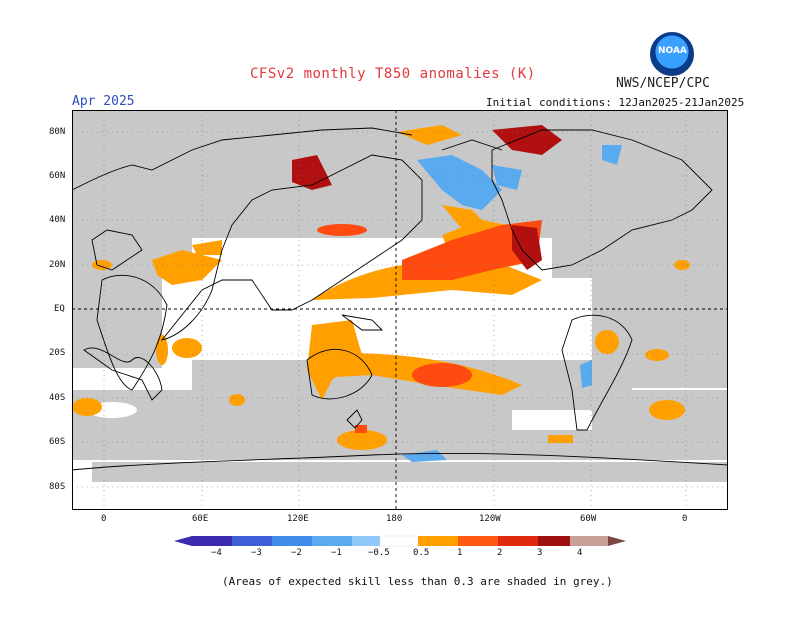 The width and height of the screenshot is (800, 618). Describe the element at coordinates (59, 309) in the screenshot. I see `lat-label: EQ` at that location.